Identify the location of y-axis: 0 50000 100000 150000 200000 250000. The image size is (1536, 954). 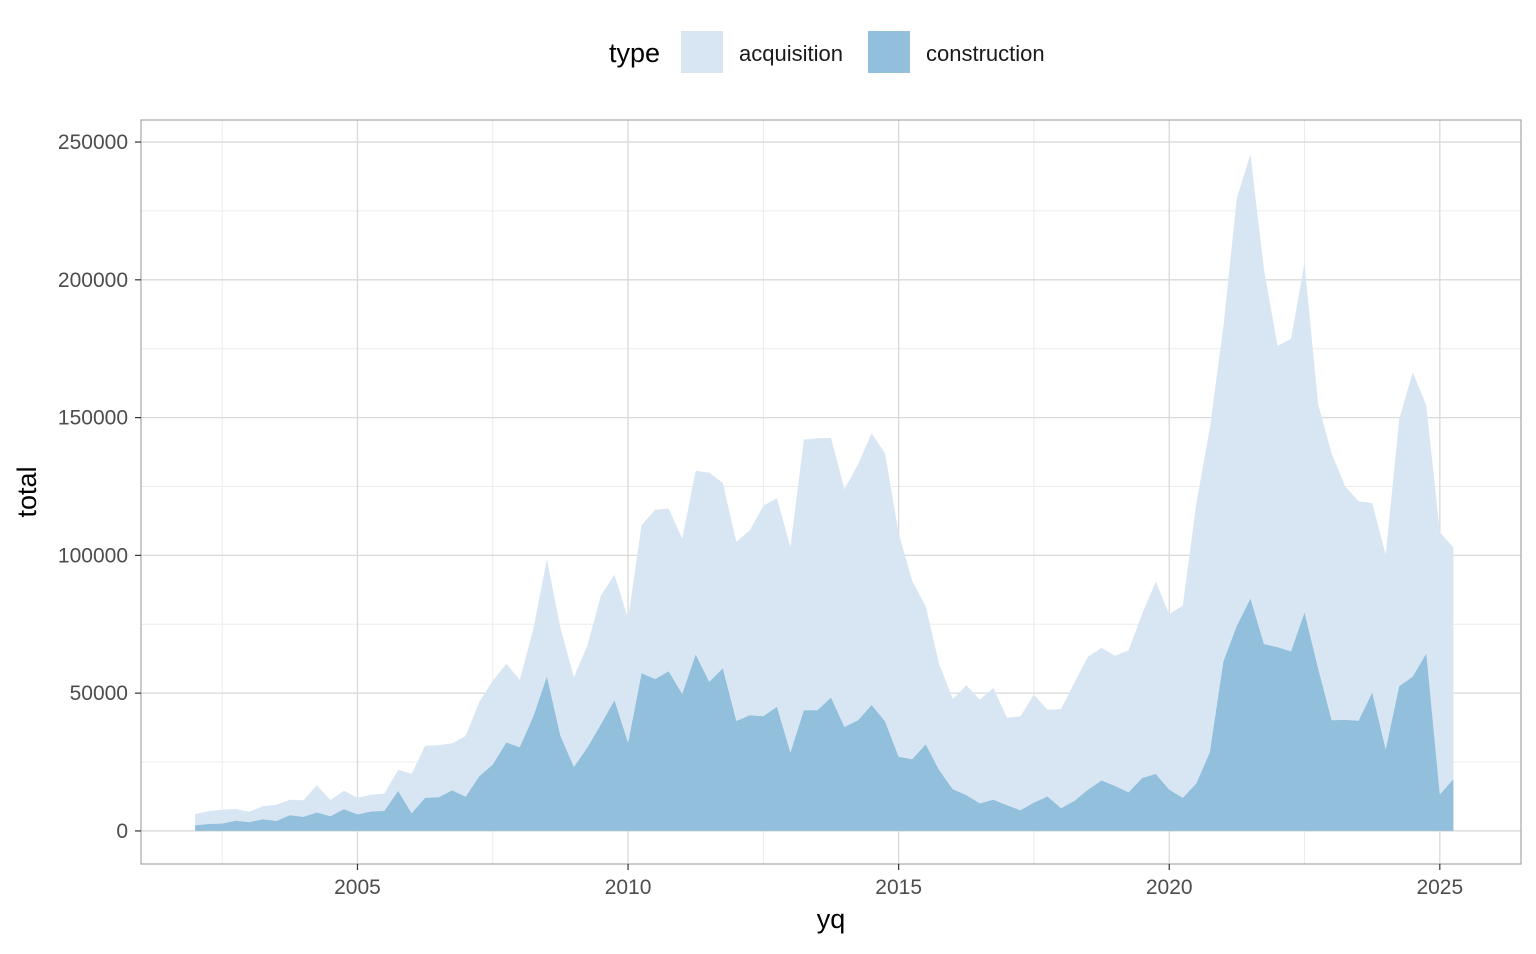
(99, 487).